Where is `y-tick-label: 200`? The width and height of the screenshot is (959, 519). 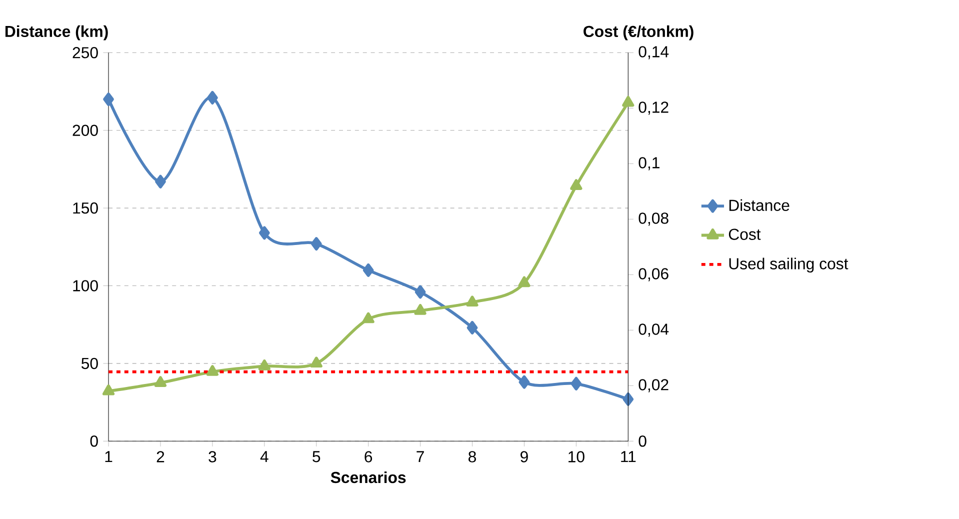
y-tick-label: 200 is located at coordinates (85, 130).